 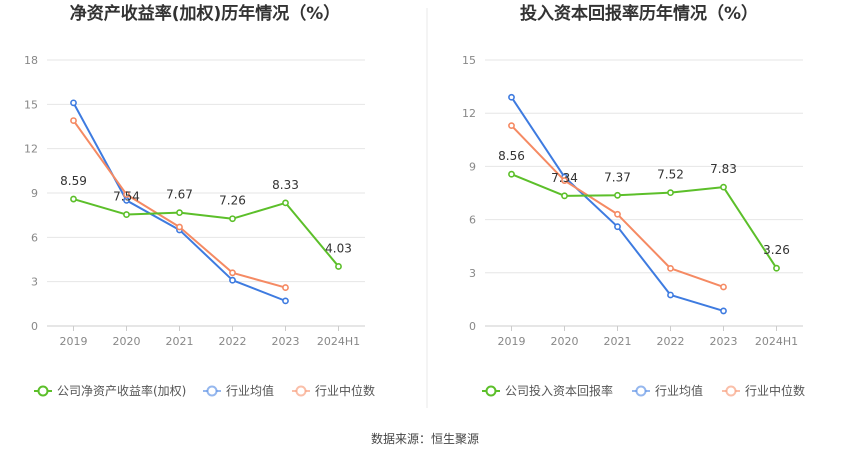 I want to click on data-label: 3.26, so click(x=776, y=250).